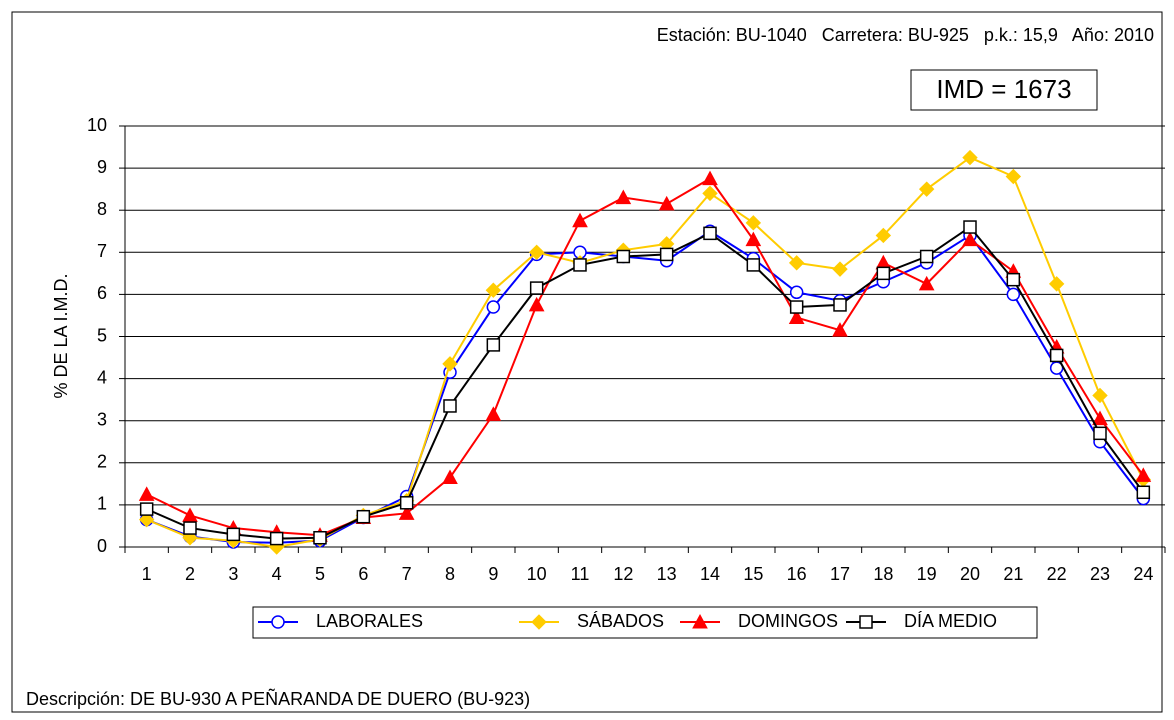 The image size is (1174, 720). Describe the element at coordinates (580, 574) in the screenshot. I see `x-tick-label: 11` at that location.